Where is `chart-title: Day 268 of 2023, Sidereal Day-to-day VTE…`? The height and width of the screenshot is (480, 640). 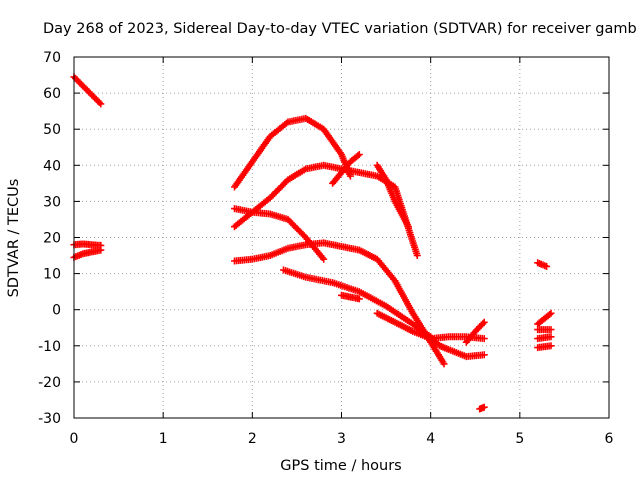
chart-title: Day 268 of 2023, Sidereal Day-to-day VTE… is located at coordinates (340, 29).